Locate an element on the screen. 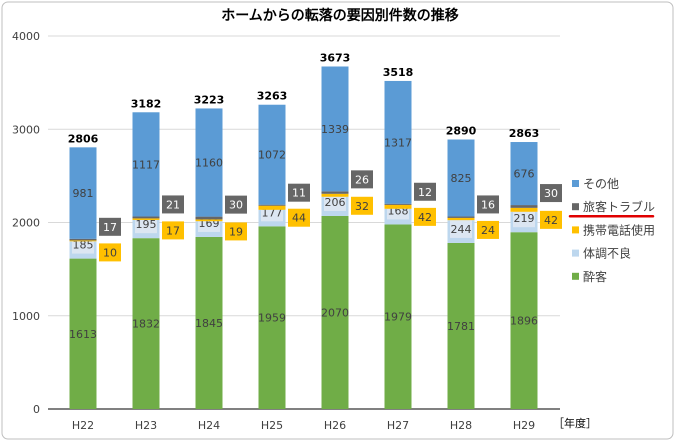 Image resolution: width=675 pixels, height=441 pixels. data-label: 26 is located at coordinates (362, 179).